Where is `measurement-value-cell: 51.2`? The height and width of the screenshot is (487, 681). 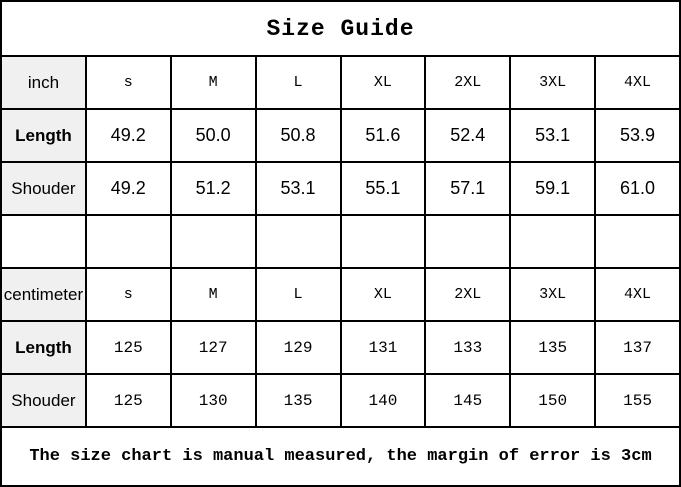
measurement-value-cell: 51.2 is located at coordinates (213, 188).